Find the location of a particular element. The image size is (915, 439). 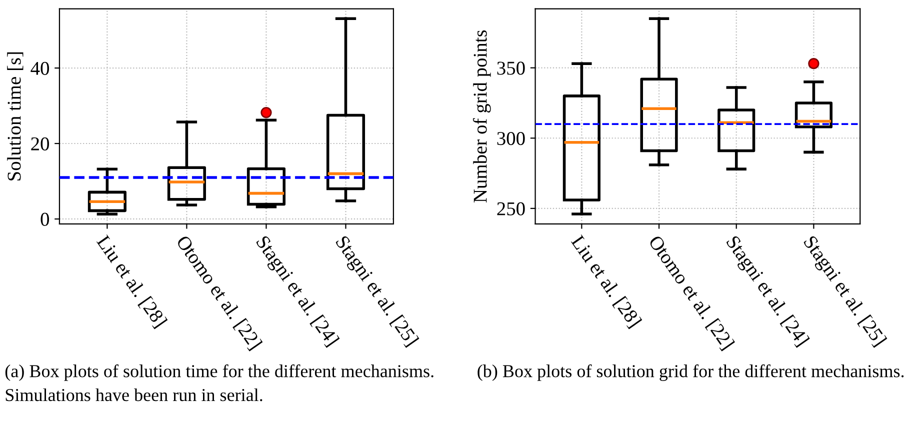

y-tick-label: 300 is located at coordinates (511, 139).